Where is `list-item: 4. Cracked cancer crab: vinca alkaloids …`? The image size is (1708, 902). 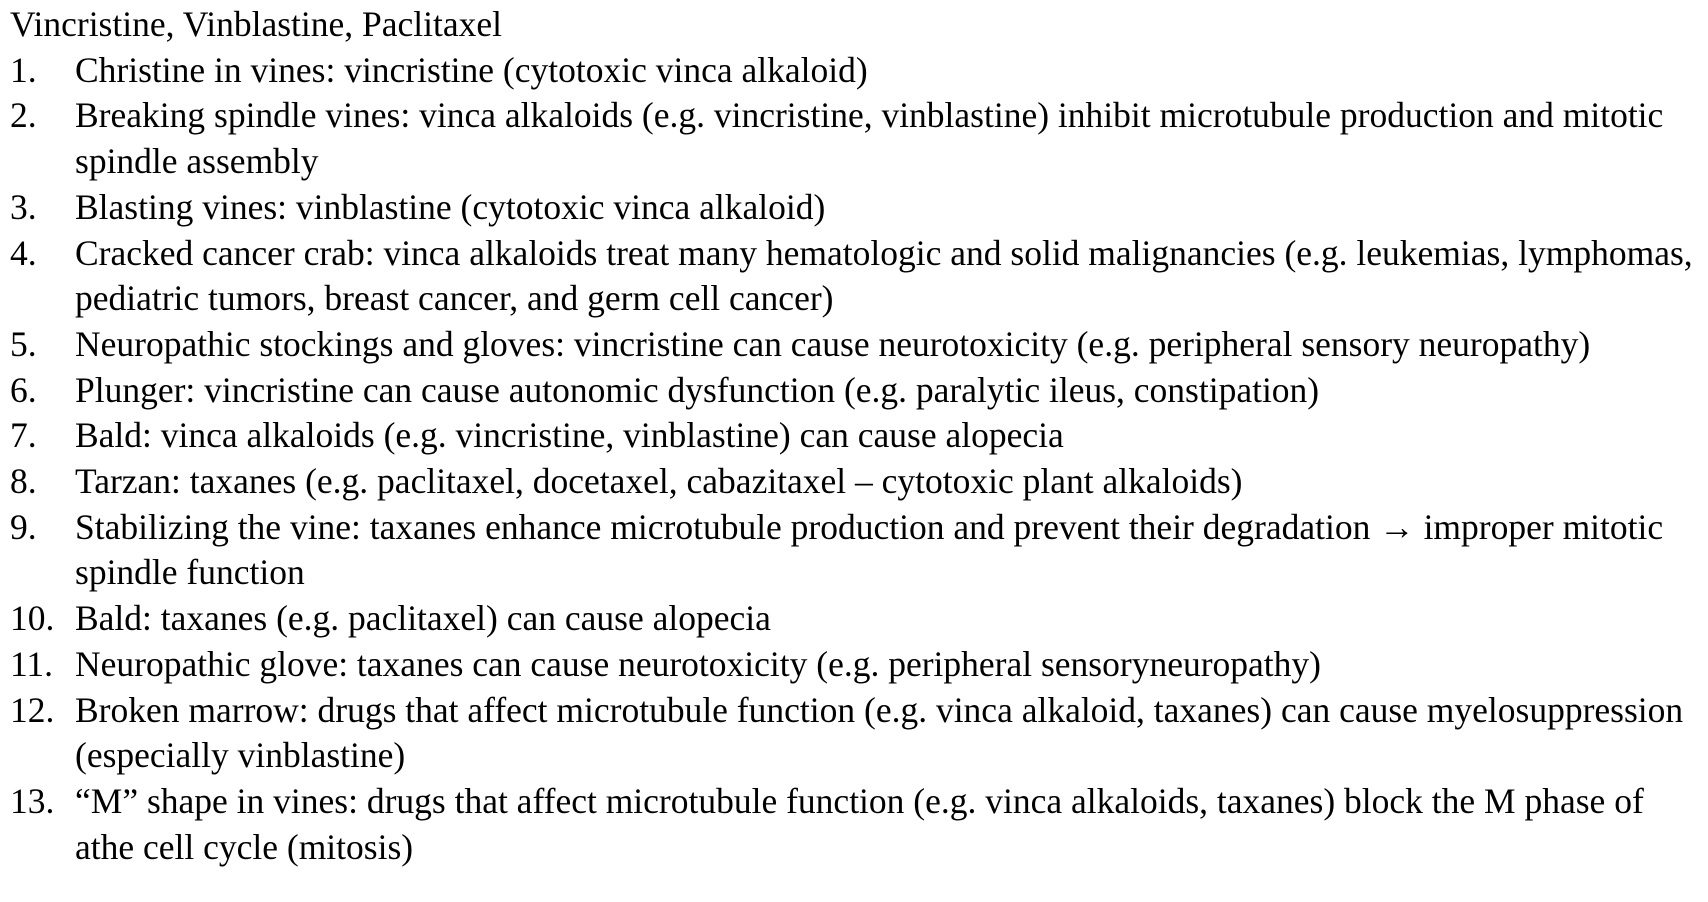 list-item: 4. Cracked cancer crab: vinca alkaloids … is located at coordinates (855, 276).